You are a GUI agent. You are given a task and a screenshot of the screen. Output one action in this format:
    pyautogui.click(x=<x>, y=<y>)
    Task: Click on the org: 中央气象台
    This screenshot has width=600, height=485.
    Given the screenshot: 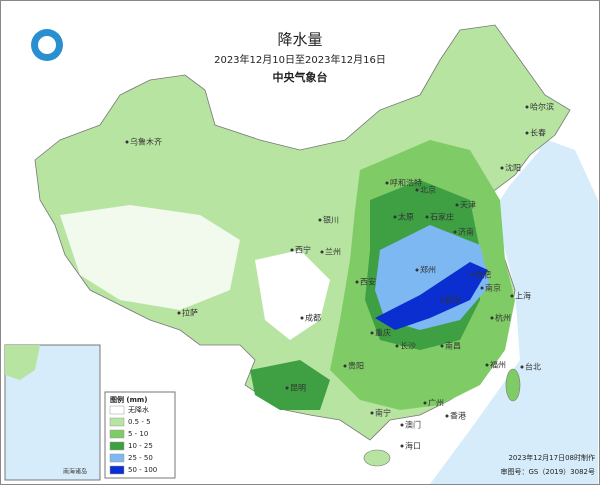 What is the action you would take?
    pyautogui.click(x=300, y=77)
    